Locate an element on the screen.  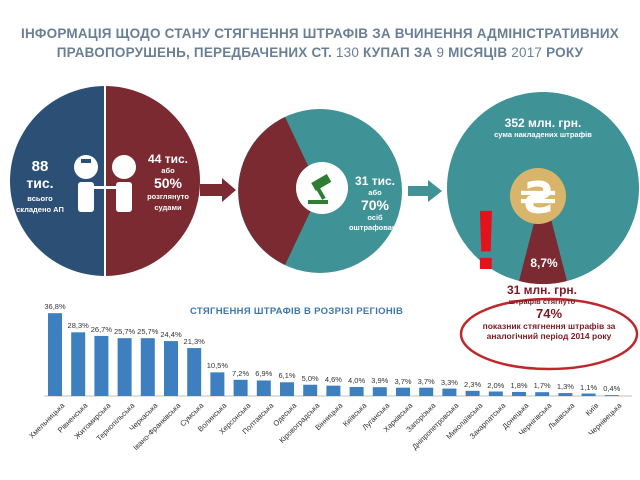
title-year: 2017 is located at coordinates (527, 52).